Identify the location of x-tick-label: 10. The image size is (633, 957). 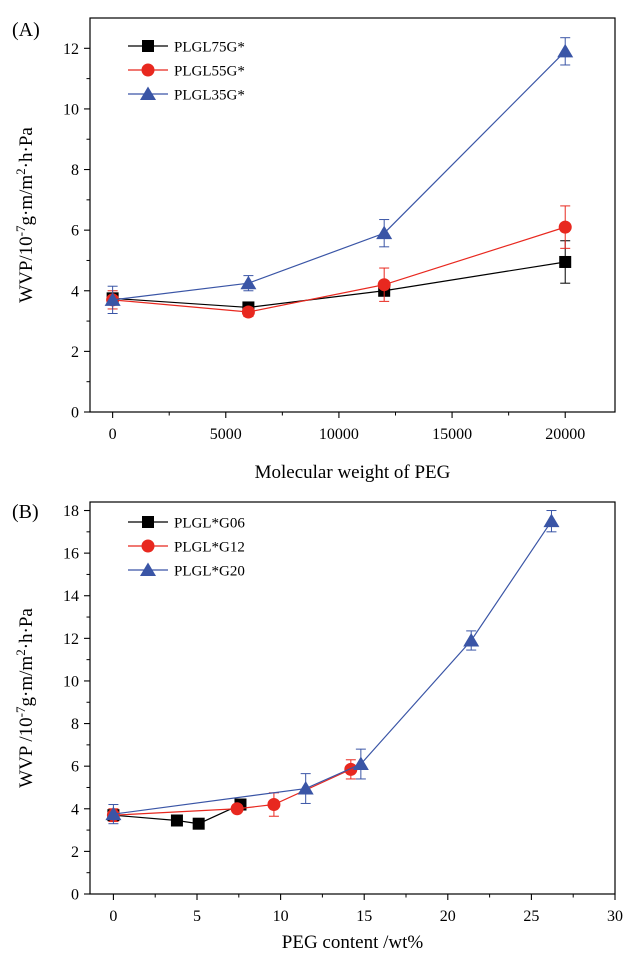
(281, 916).